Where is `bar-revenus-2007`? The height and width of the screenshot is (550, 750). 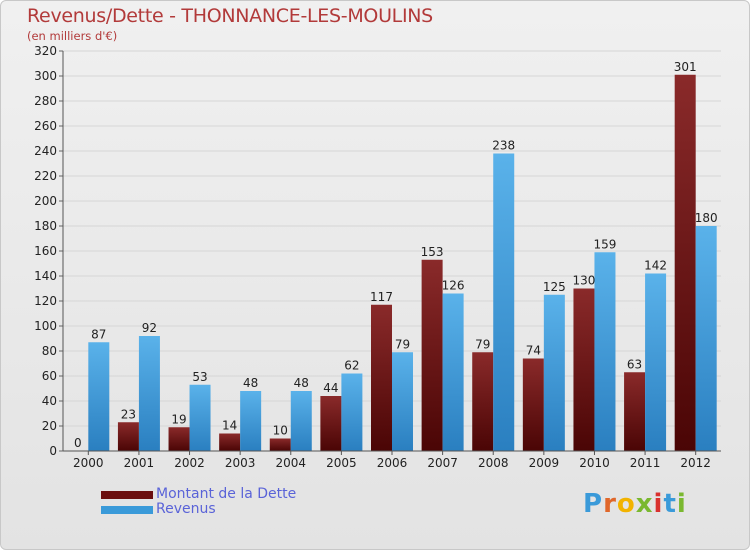 bar-revenus-2007 is located at coordinates (453, 372).